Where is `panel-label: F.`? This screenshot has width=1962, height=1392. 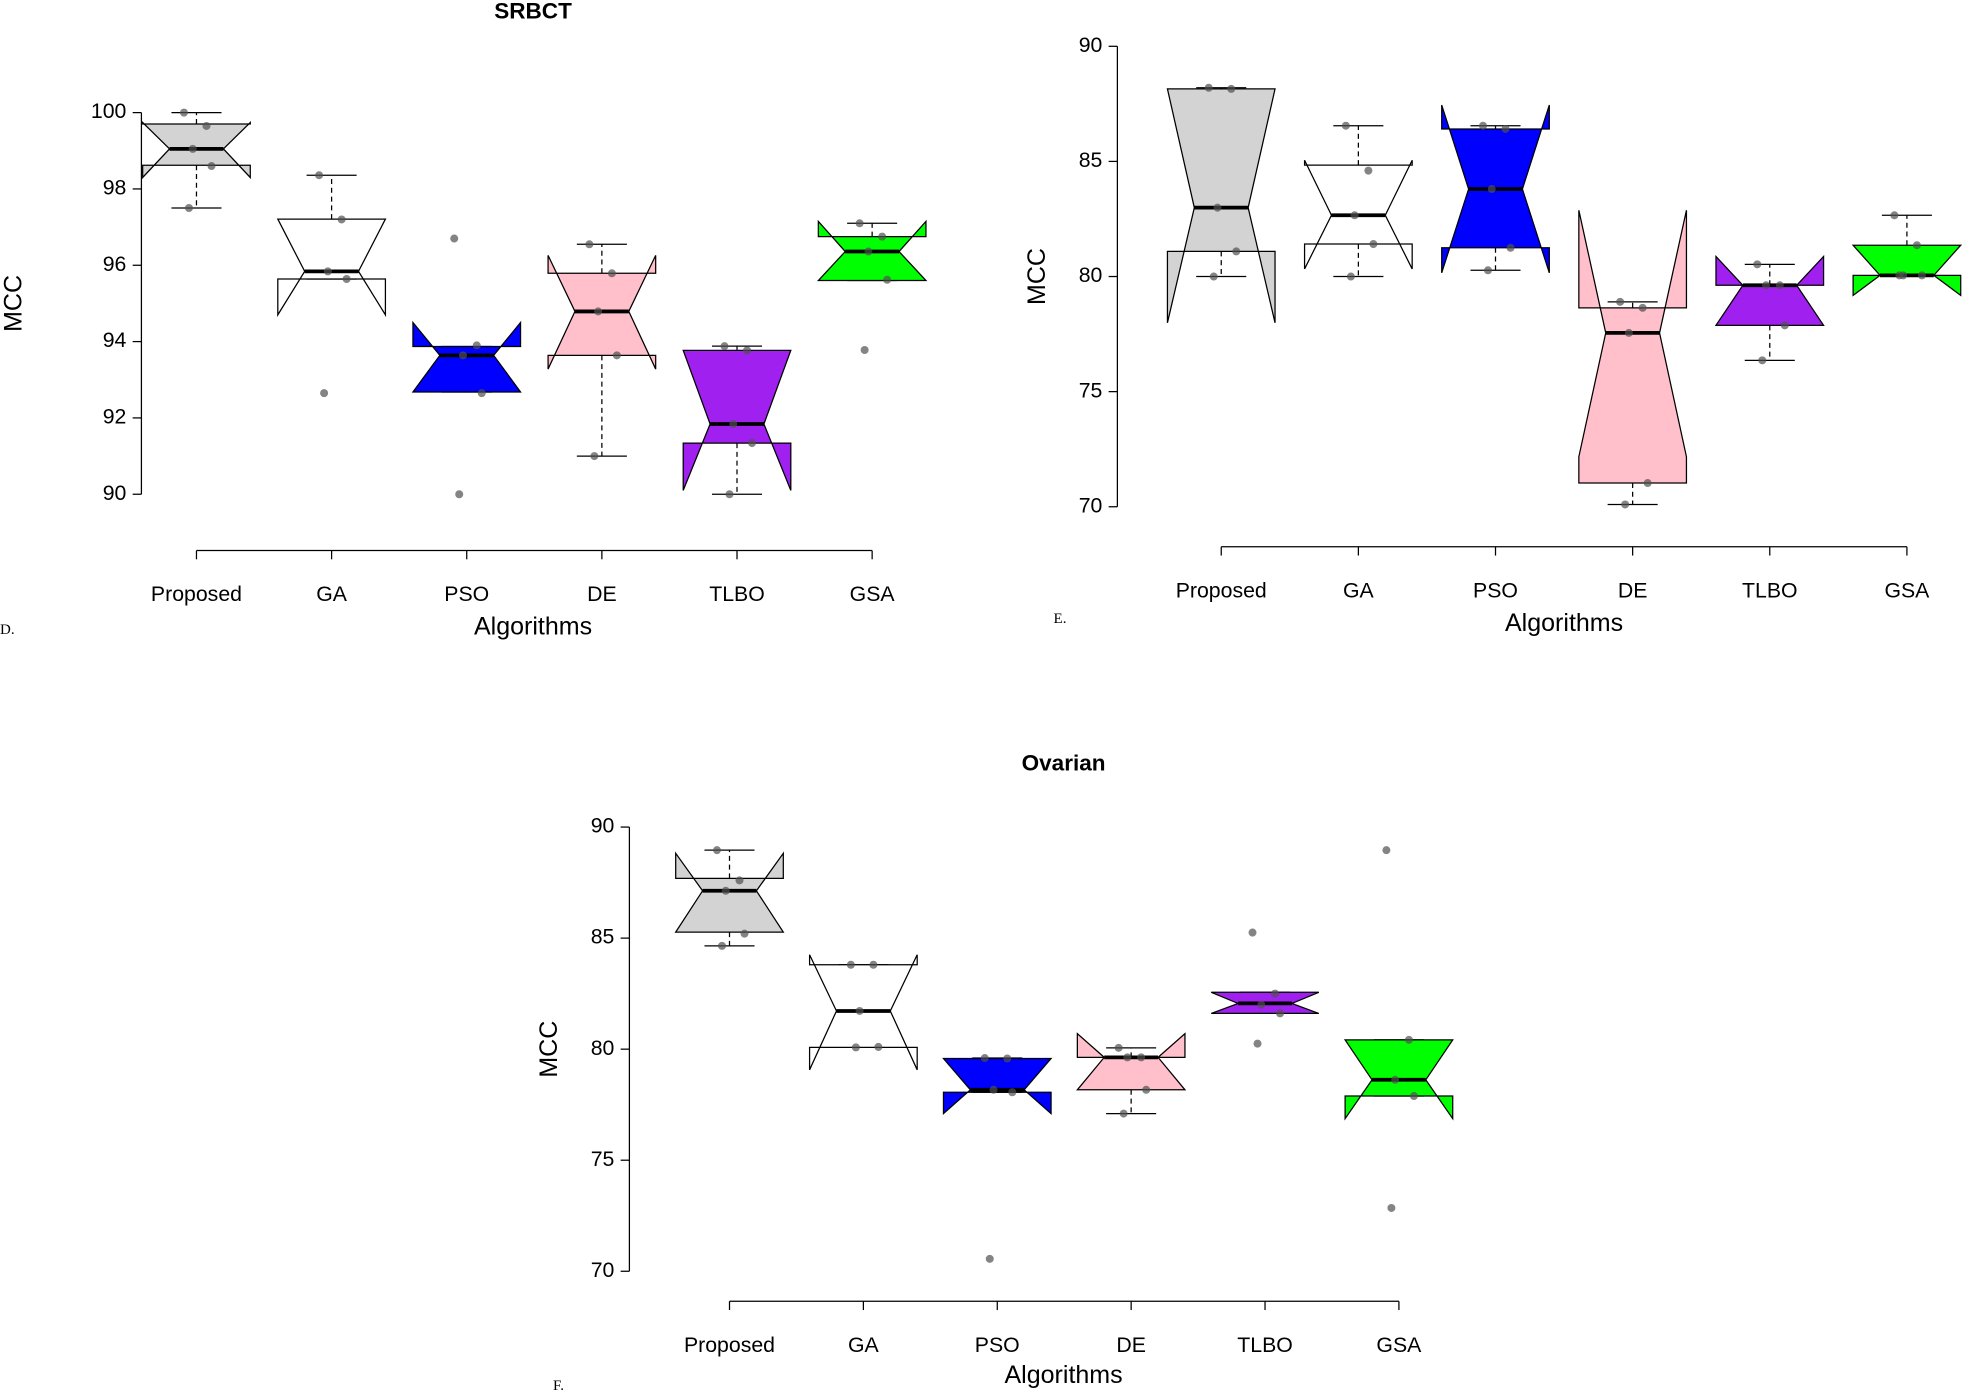 panel-label: F. is located at coordinates (558, 1385).